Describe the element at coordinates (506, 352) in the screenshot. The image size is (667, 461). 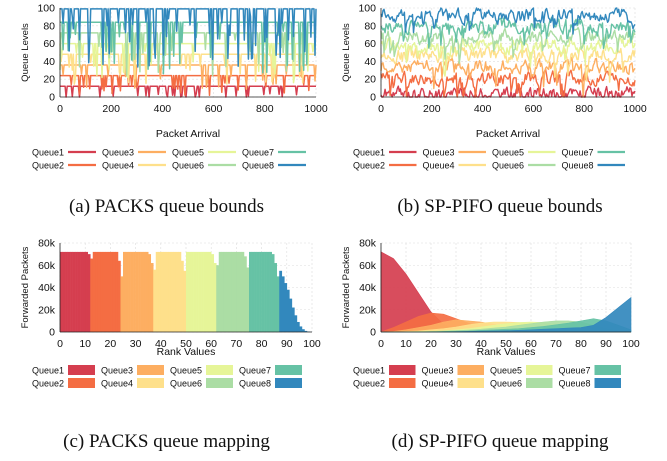
I see `x-axis-label: Rank Values` at that location.